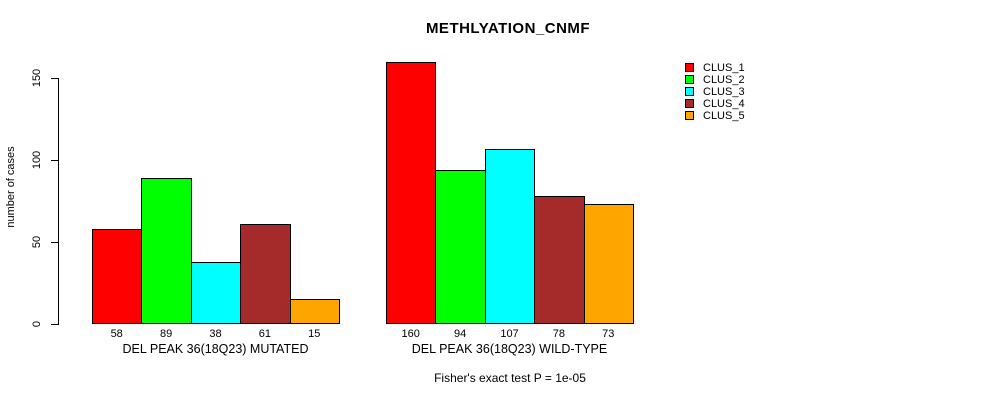  What do you see at coordinates (410, 334) in the screenshot?
I see `bar-value-label: 160` at bounding box center [410, 334].